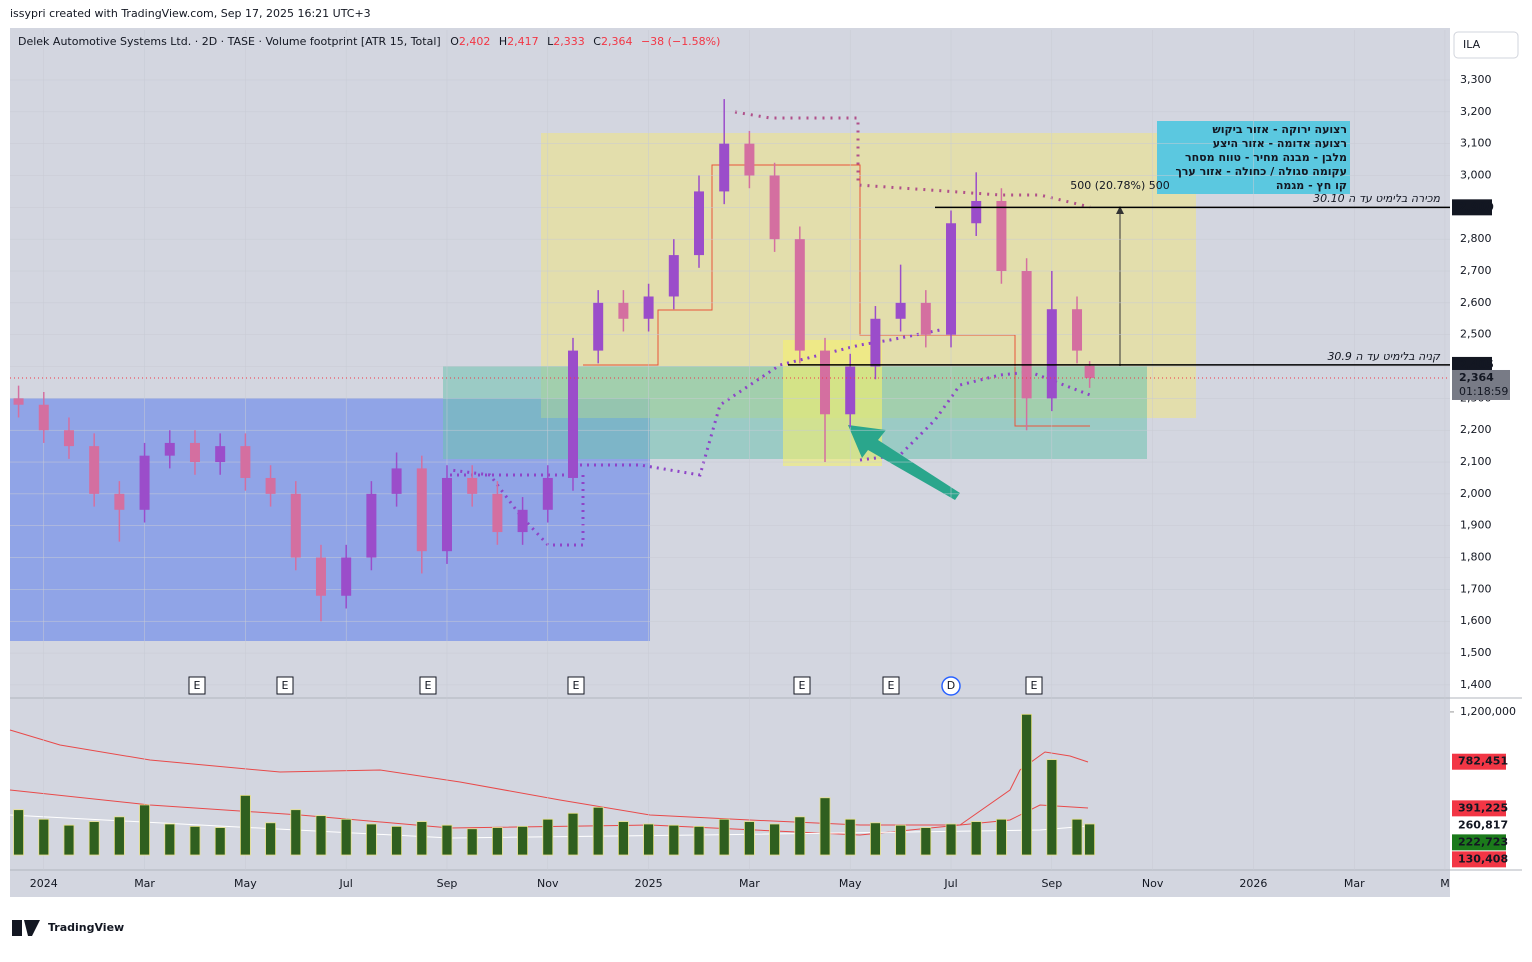 The height and width of the screenshot is (962, 1532). I want to click on level-tag, so click(1472, 207).